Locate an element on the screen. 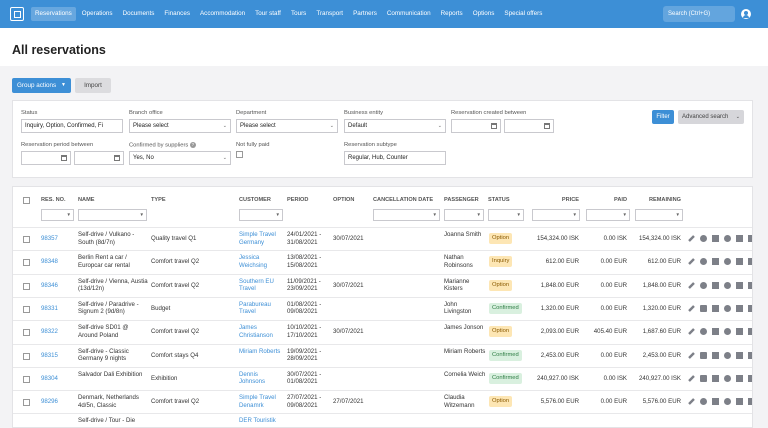 The height and width of the screenshot is (428, 768). group-actions-button: Group actions ▼ is located at coordinates (41, 85).